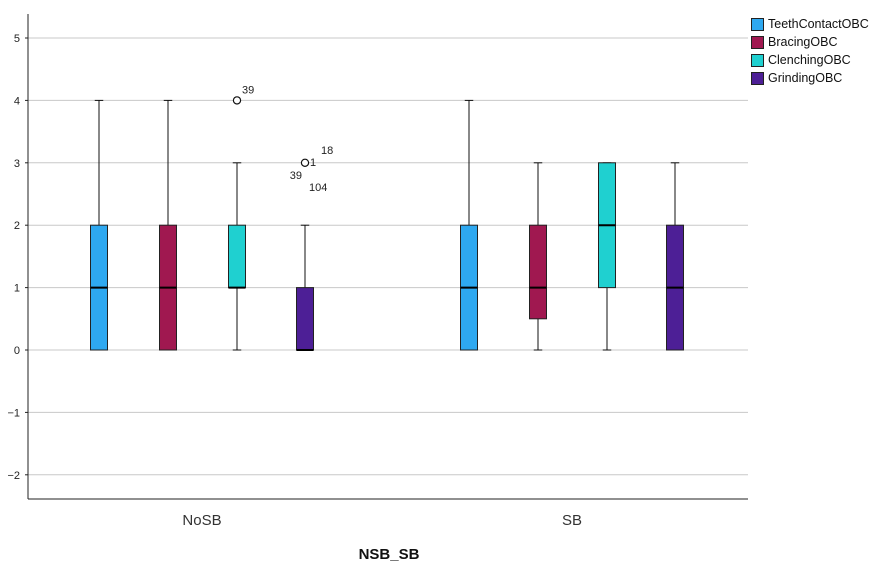  I want to click on outlier-label: 104, so click(318, 188).